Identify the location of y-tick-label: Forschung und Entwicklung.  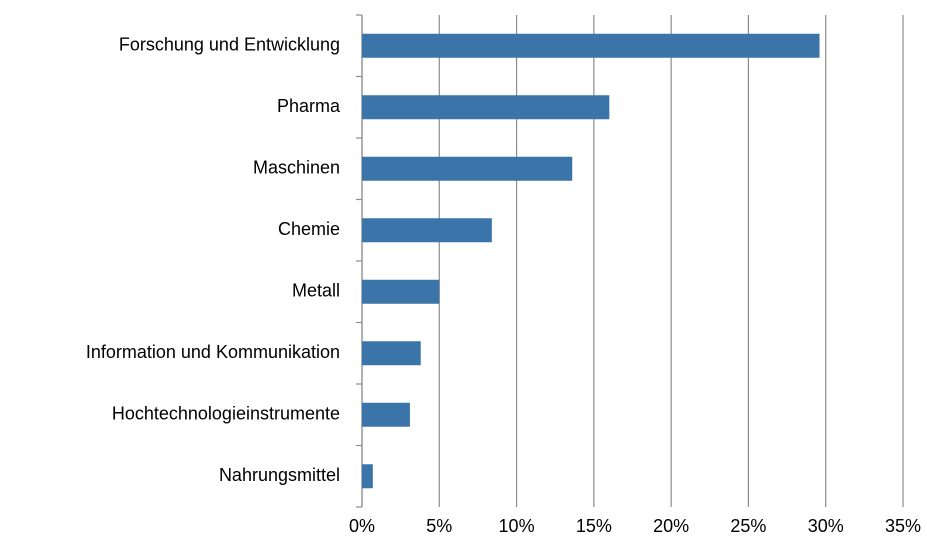
(229, 45).